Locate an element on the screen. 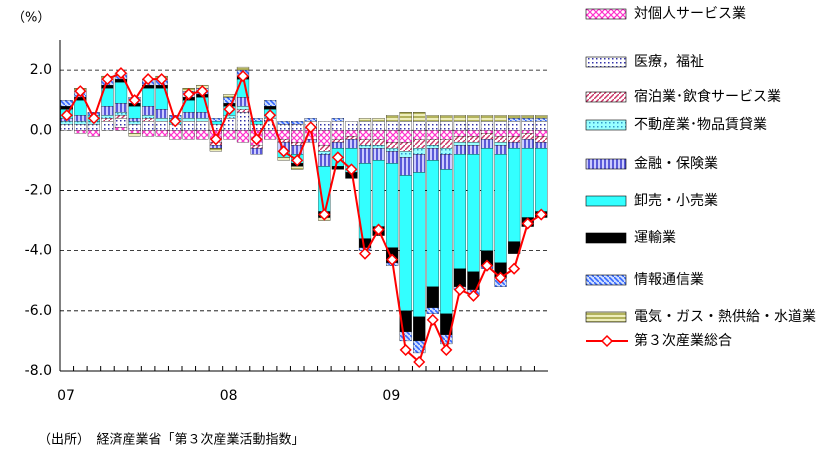 This screenshot has height=450, width=827. y-tick-label: 0.0 is located at coordinates (41, 130).